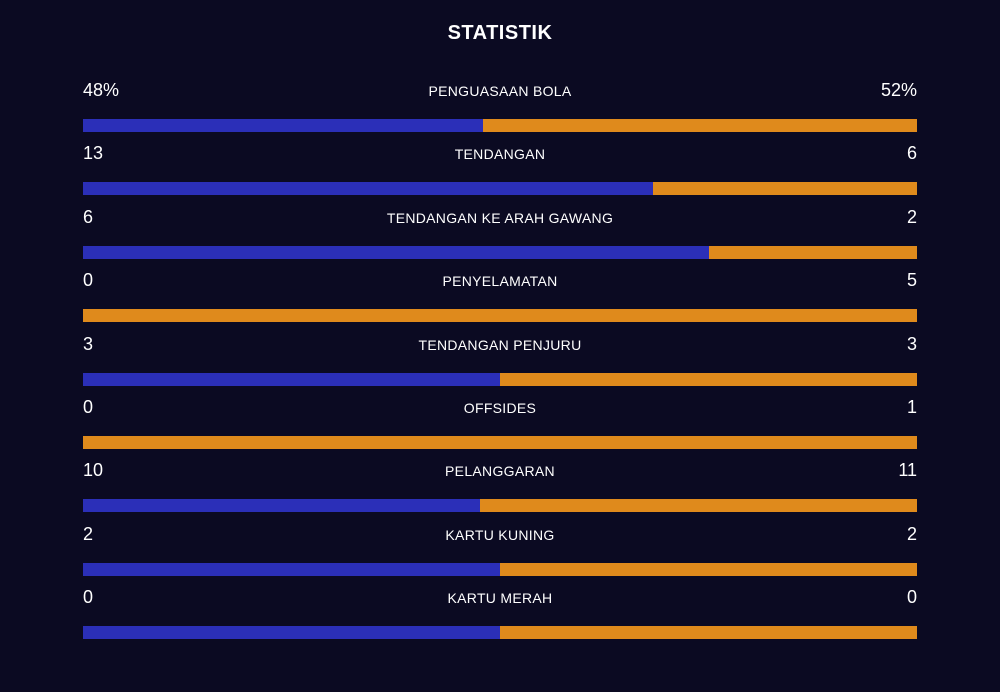 This screenshot has width=1000, height=692. Describe the element at coordinates (500, 555) in the screenshot. I see `stat-row-yellow-cards: 2 KARTU KUNING 2` at that location.